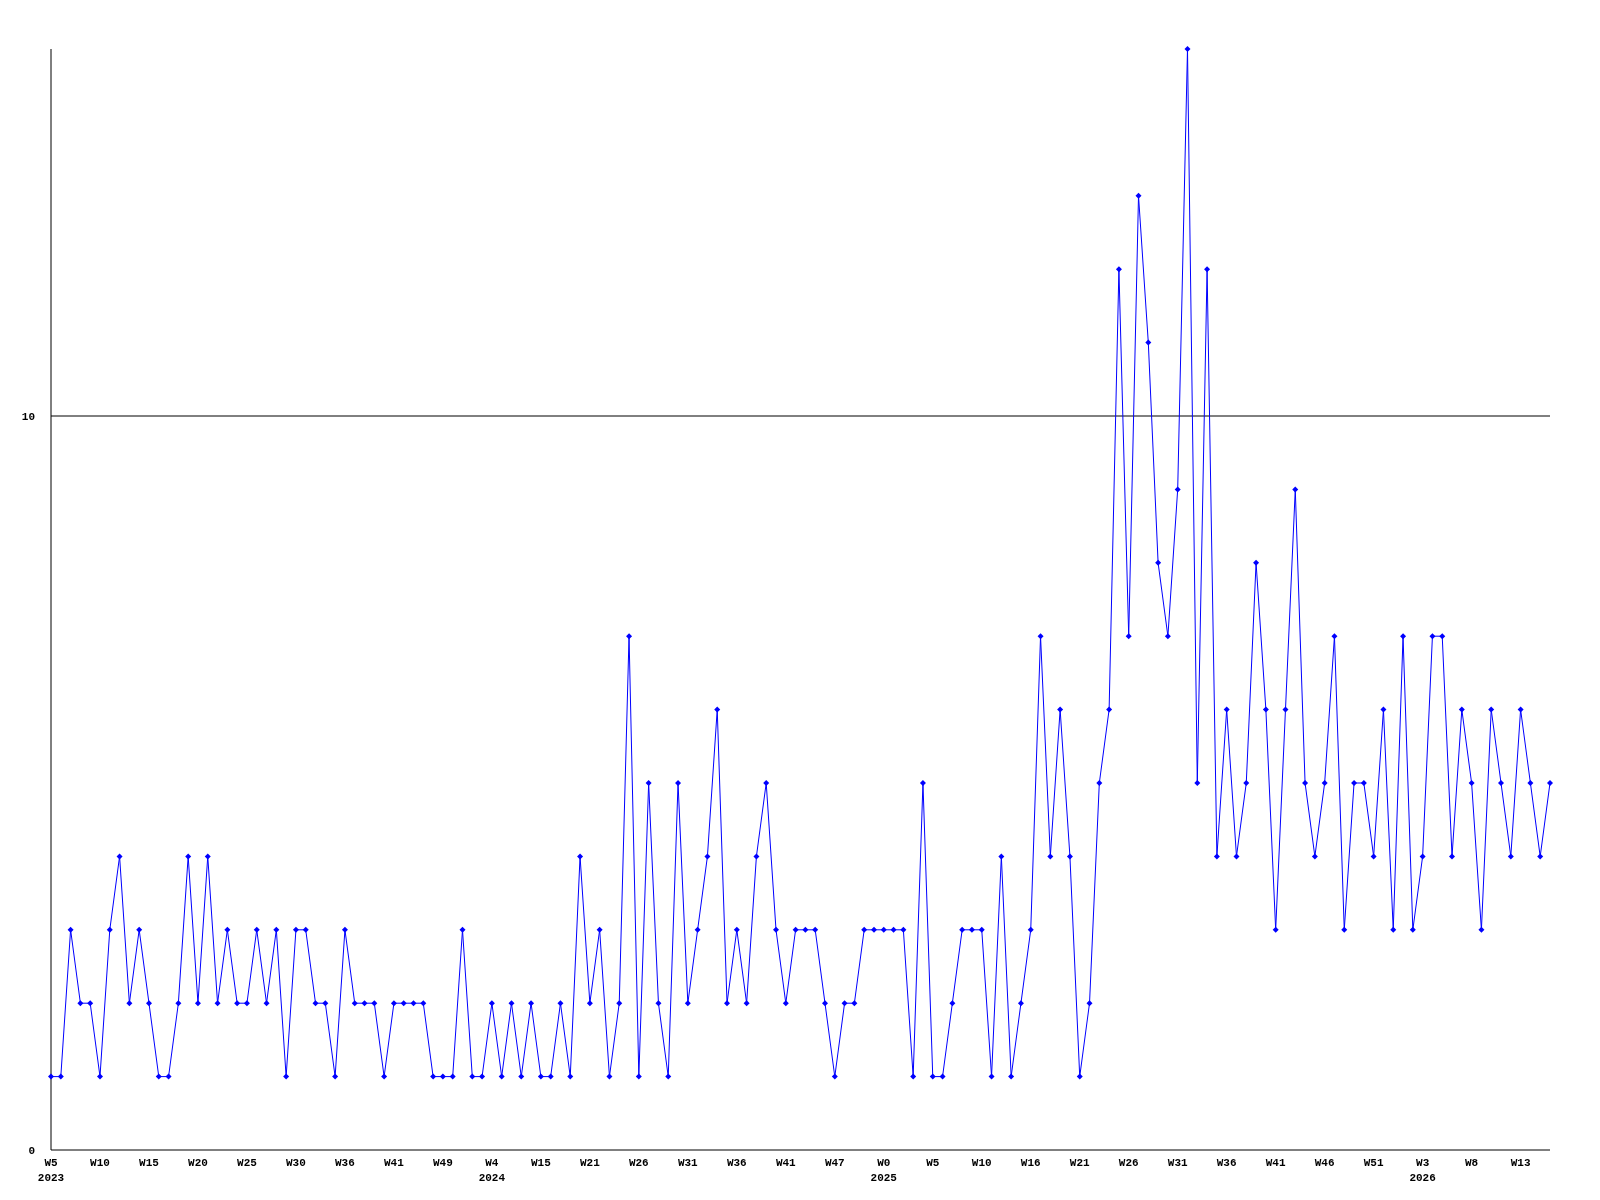 The width and height of the screenshot is (1600, 1200). What do you see at coordinates (492, 1170) in the screenshot?
I see `x-tick-label: W4 2024` at bounding box center [492, 1170].